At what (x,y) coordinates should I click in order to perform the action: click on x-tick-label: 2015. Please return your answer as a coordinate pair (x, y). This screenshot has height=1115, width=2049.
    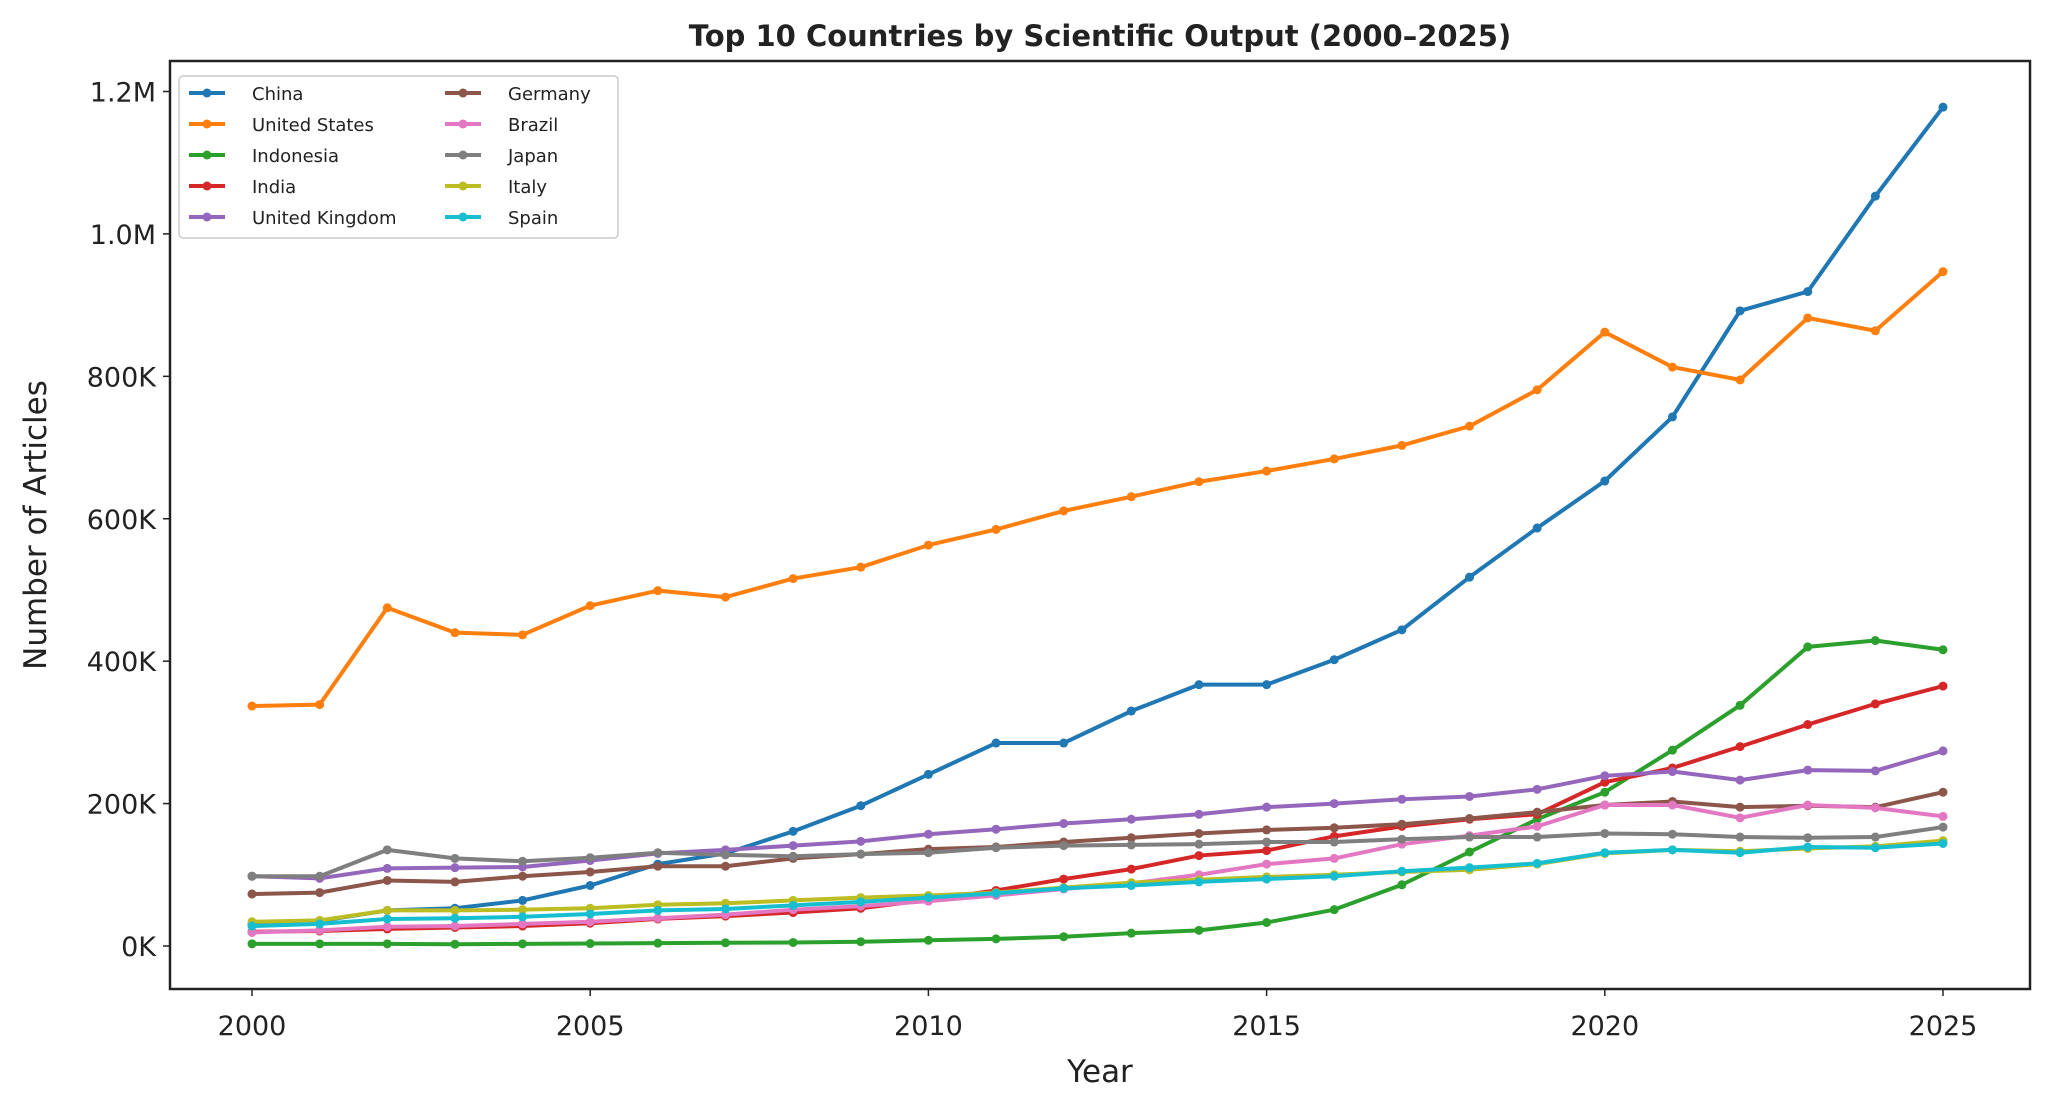
    Looking at the image, I should click on (1266, 1026).